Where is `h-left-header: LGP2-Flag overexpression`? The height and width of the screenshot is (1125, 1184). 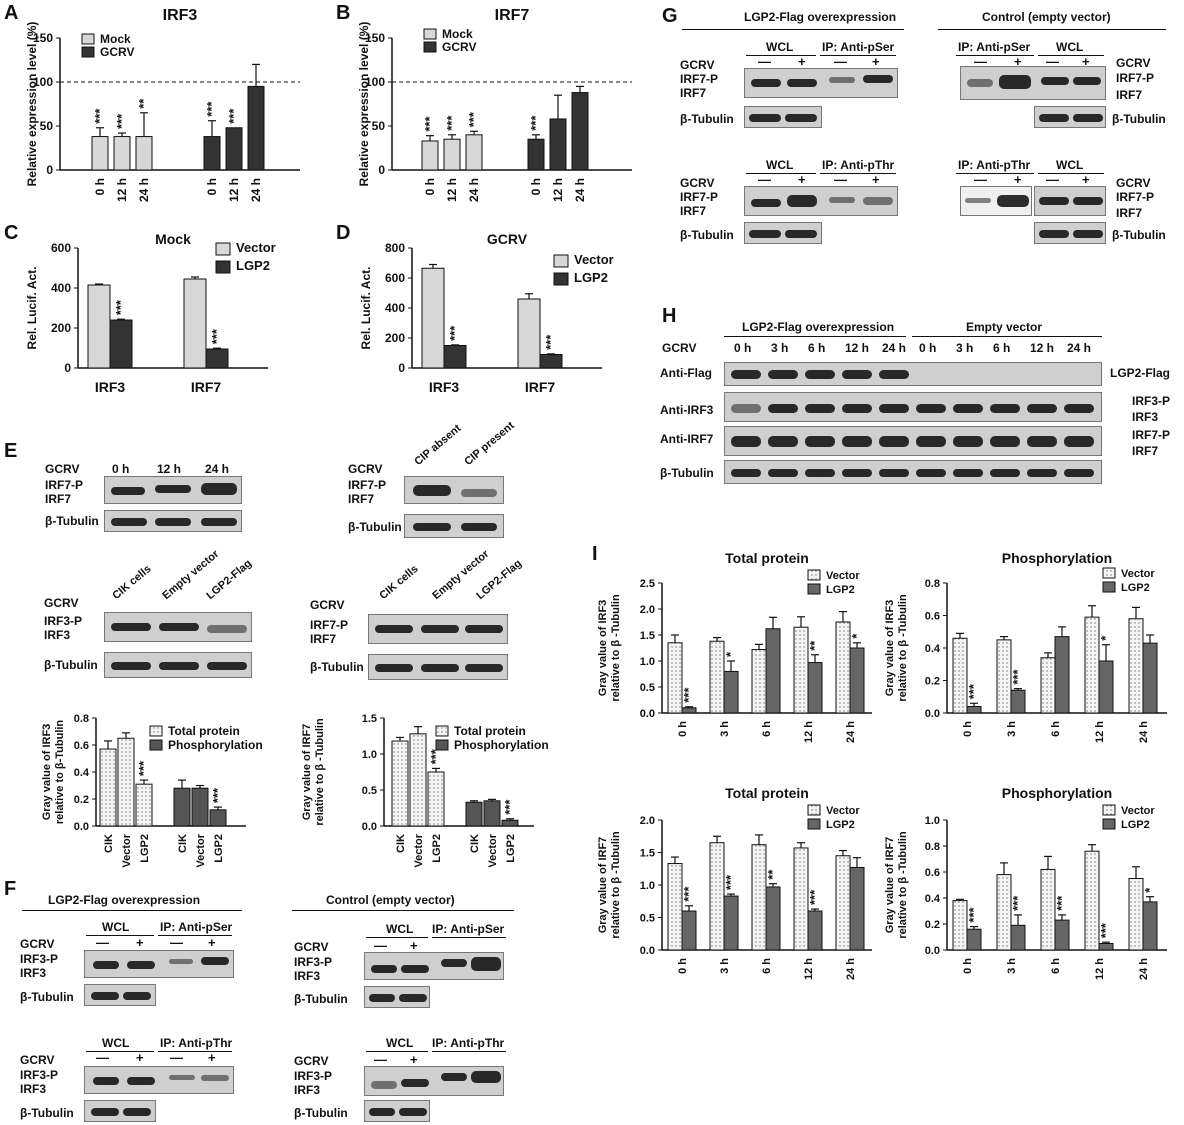 h-left-header: LGP2-Flag overexpression is located at coordinates (818, 327).